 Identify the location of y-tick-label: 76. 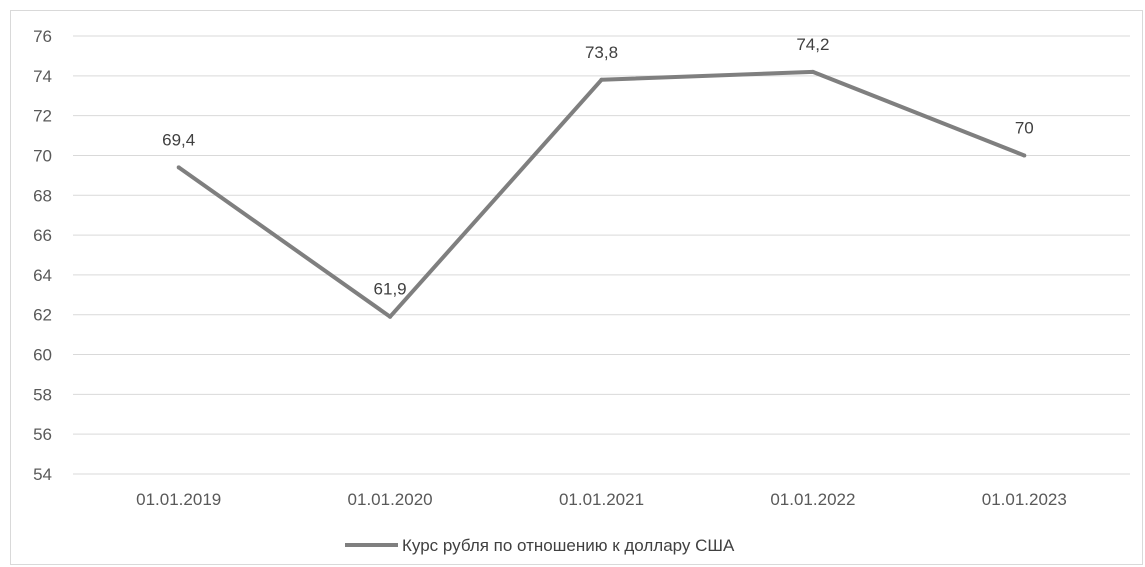
(42, 36).